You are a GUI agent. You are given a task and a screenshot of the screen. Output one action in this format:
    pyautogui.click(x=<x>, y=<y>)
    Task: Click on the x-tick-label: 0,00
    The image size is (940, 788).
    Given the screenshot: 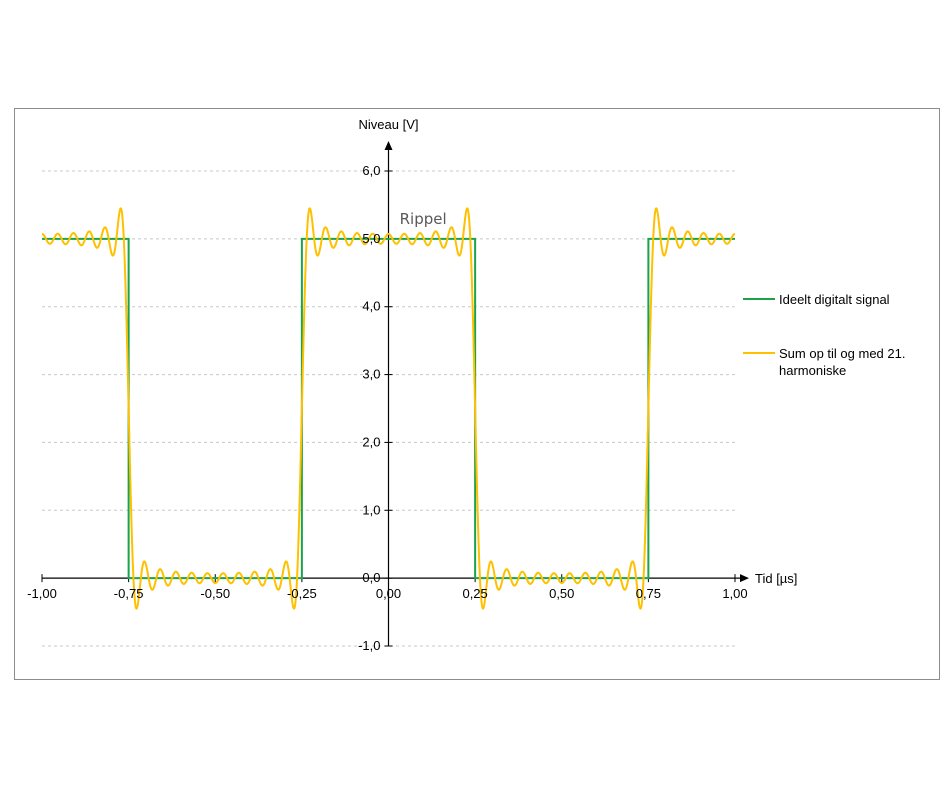 What is the action you would take?
    pyautogui.click(x=388, y=593)
    